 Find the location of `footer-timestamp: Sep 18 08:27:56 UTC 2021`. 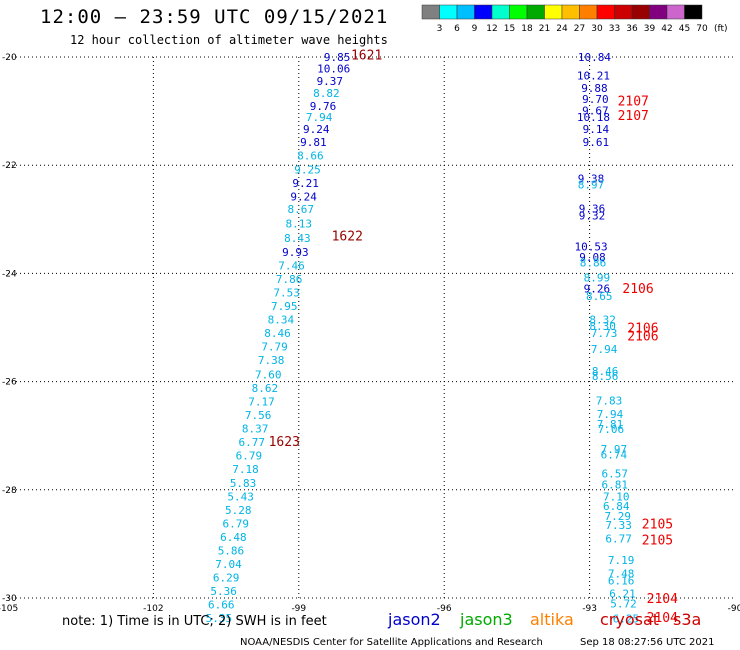

footer-timestamp: Sep 18 08:27:56 UTC 2021 is located at coordinates (647, 642).